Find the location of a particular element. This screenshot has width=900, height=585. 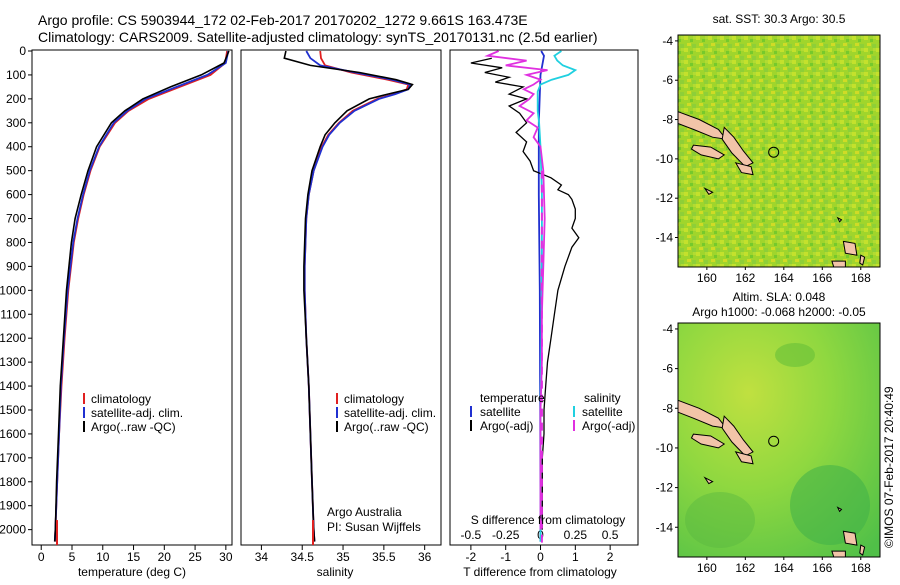

depth-tick-label: 1000 is located at coordinates (13, 290).